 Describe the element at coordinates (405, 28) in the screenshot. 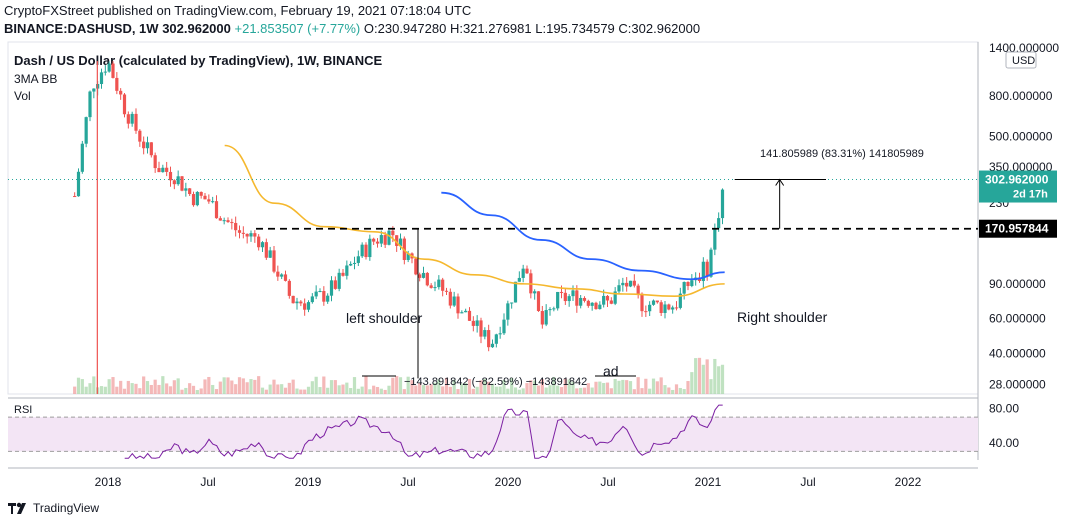

I see `open: O:230.947280` at that location.